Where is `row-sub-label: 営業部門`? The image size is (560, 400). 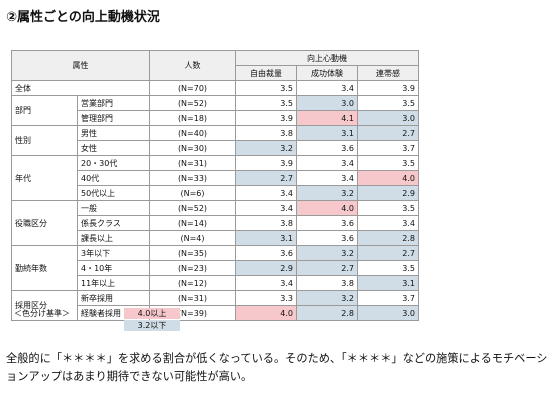
row-sub-label: 営業部門 is located at coordinates (113, 103).